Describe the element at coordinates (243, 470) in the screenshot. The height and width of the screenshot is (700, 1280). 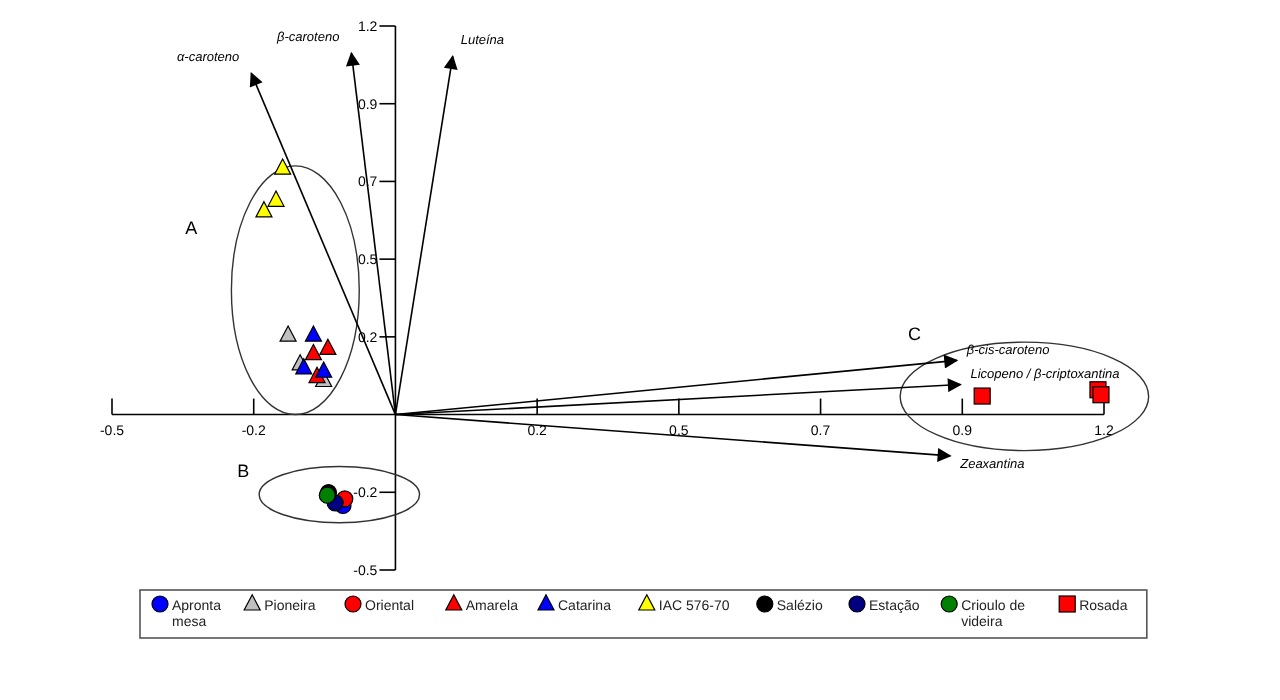
I see `annotation: B` at that location.